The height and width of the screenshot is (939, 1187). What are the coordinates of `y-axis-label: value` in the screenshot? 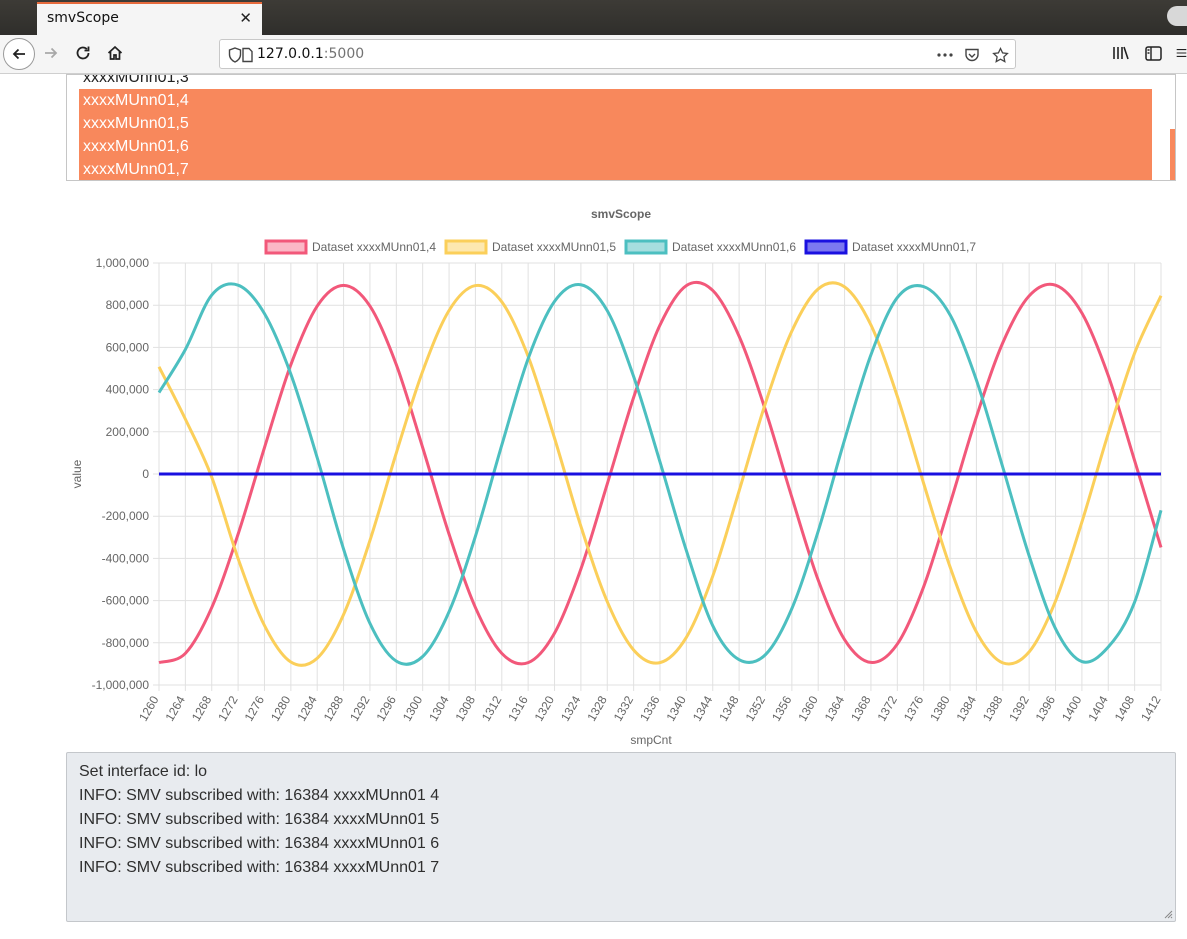 It's located at (77, 473).